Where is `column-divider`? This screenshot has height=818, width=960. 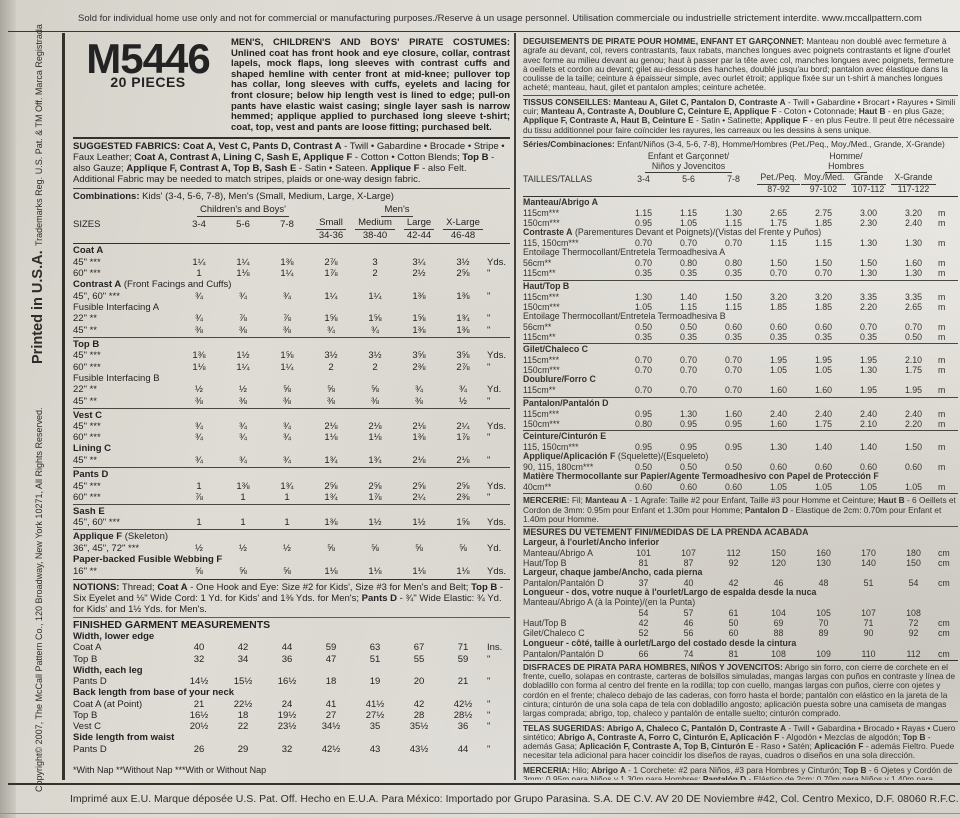 column-divider is located at coordinates (515, 406).